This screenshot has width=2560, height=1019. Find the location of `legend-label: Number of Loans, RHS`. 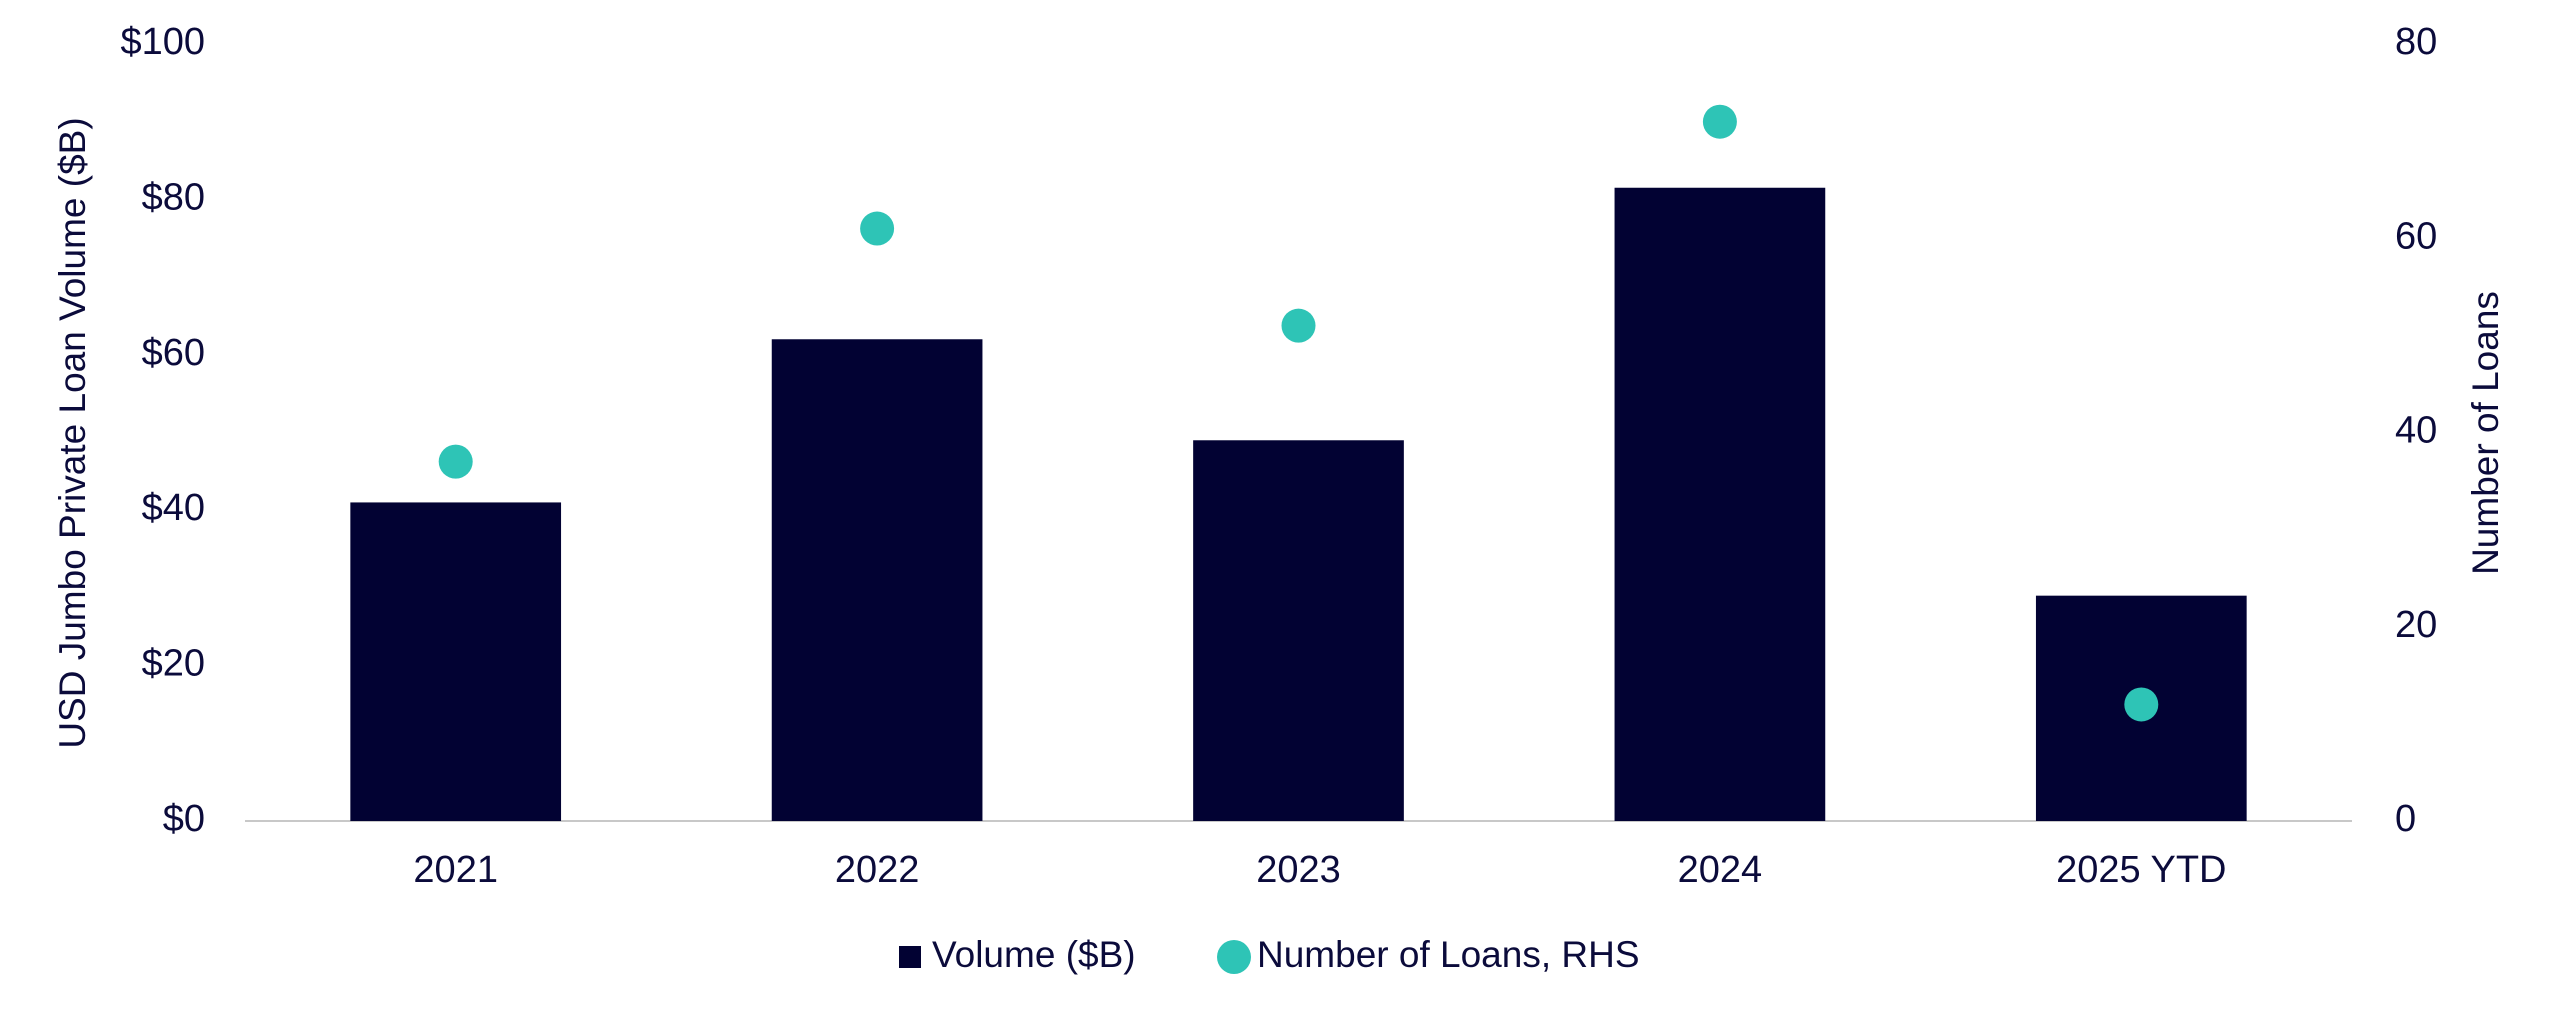

legend-label: Number of Loans, RHS is located at coordinates (1448, 954).